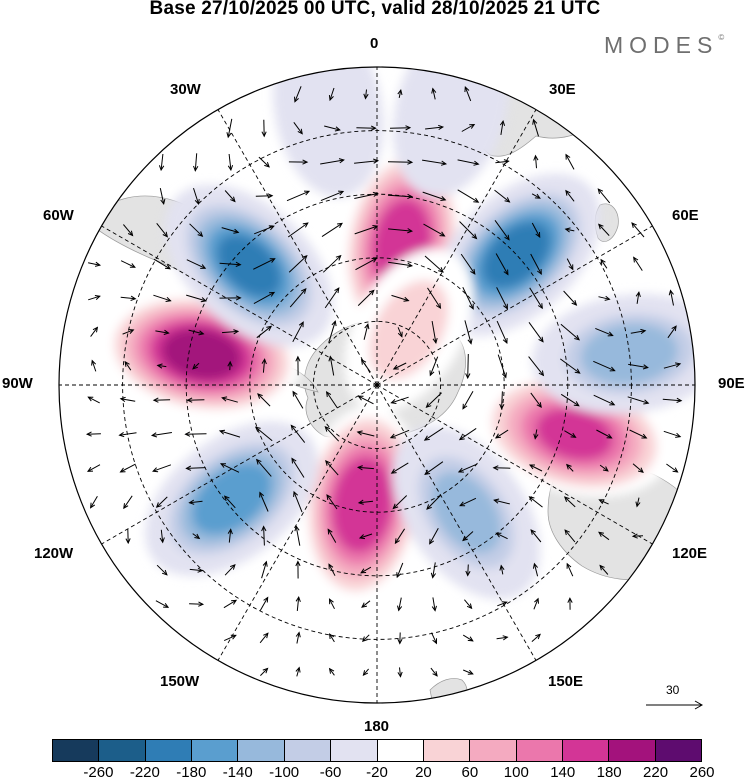  I want to click on anomaly-contour-fill, so click(629, 354).